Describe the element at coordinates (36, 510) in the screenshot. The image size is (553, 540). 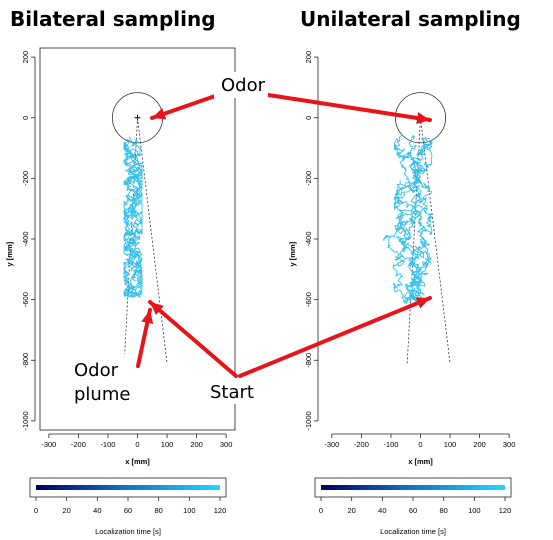
I see `left-cb-tick-0: 0` at that location.